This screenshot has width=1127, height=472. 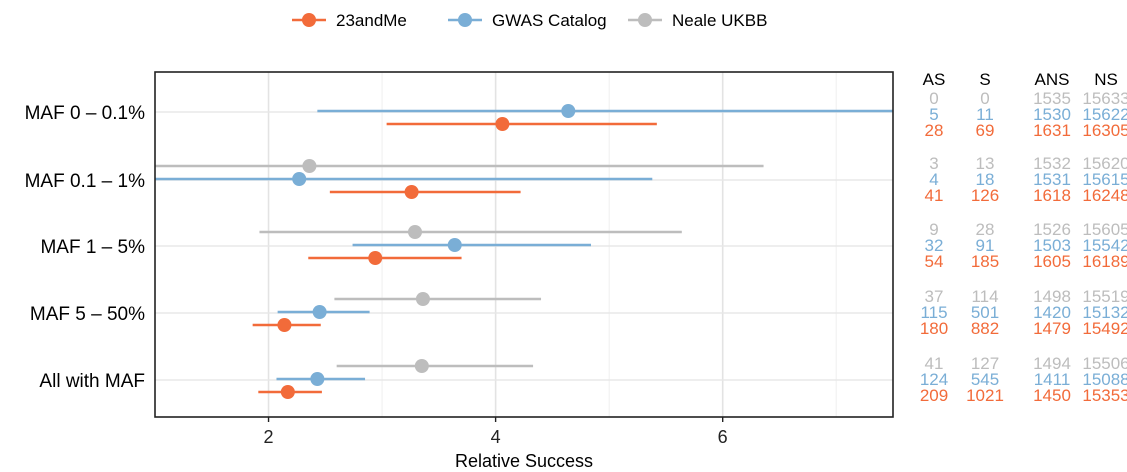 I want to click on table-cell: 126, so click(x=985, y=195).